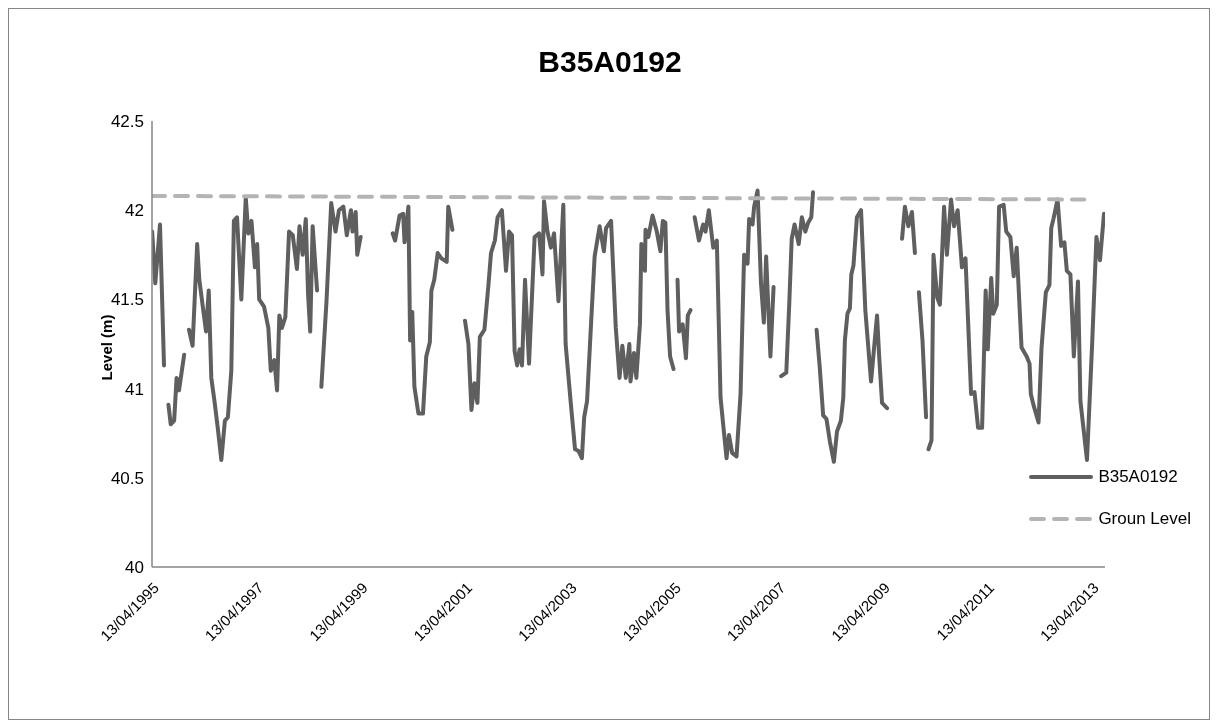  I want to click on legend-label: Groun Level, so click(1144, 519).